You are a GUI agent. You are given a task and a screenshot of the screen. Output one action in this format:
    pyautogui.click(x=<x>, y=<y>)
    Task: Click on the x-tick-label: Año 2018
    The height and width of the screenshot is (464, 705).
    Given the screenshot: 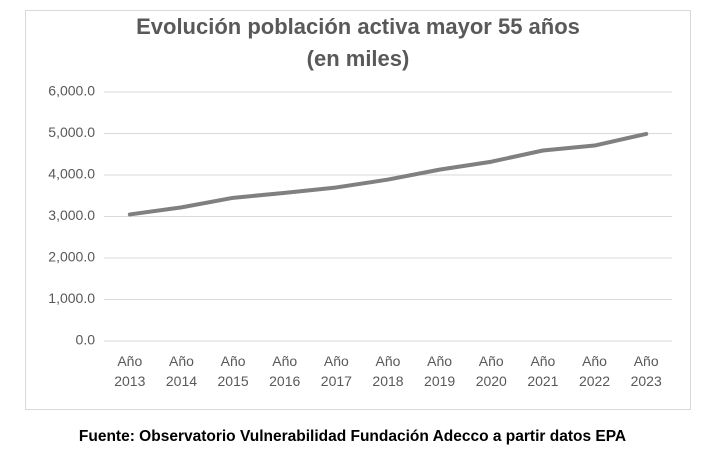 What is the action you would take?
    pyautogui.click(x=388, y=371)
    